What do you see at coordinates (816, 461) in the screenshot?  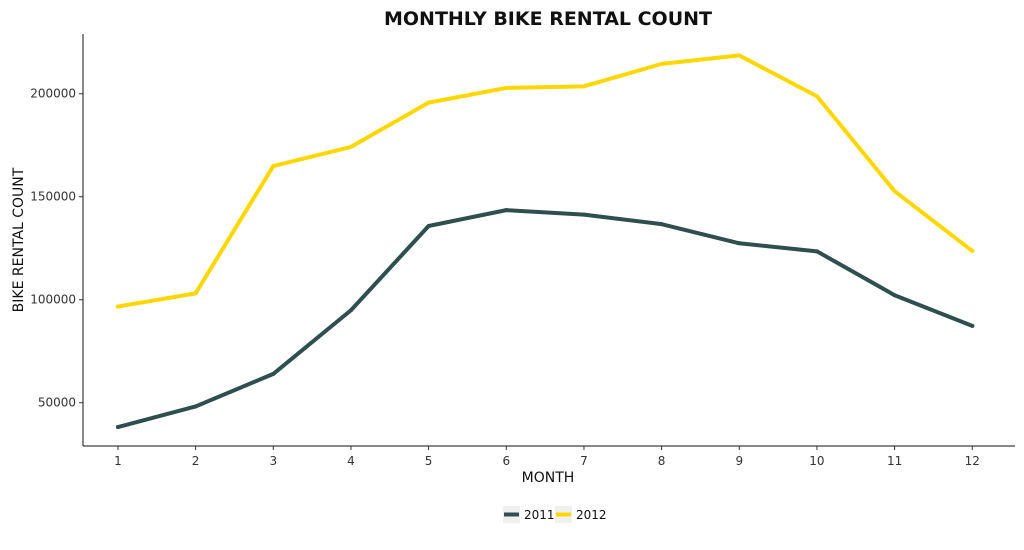 I see `x-tick-label: 10` at bounding box center [816, 461].